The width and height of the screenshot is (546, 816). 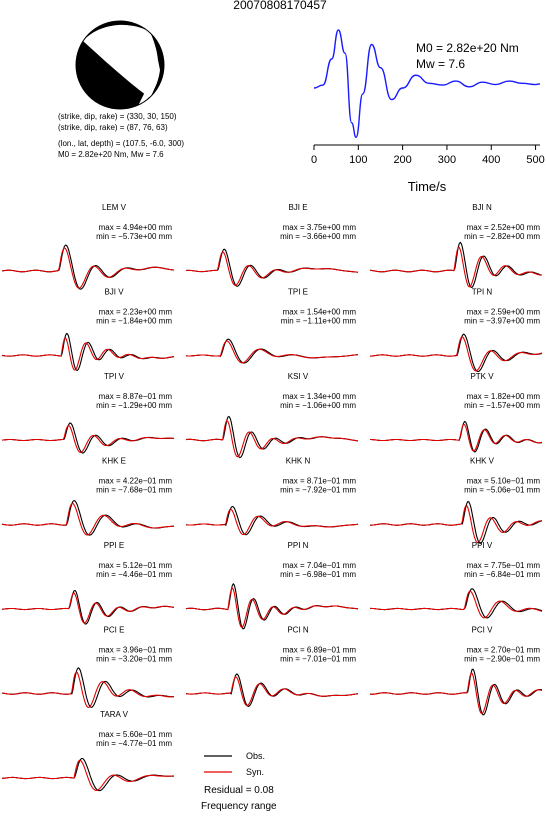 What do you see at coordinates (318, 659) in the screenshot?
I see `station-min: min = −7.01e−01 mm` at bounding box center [318, 659].